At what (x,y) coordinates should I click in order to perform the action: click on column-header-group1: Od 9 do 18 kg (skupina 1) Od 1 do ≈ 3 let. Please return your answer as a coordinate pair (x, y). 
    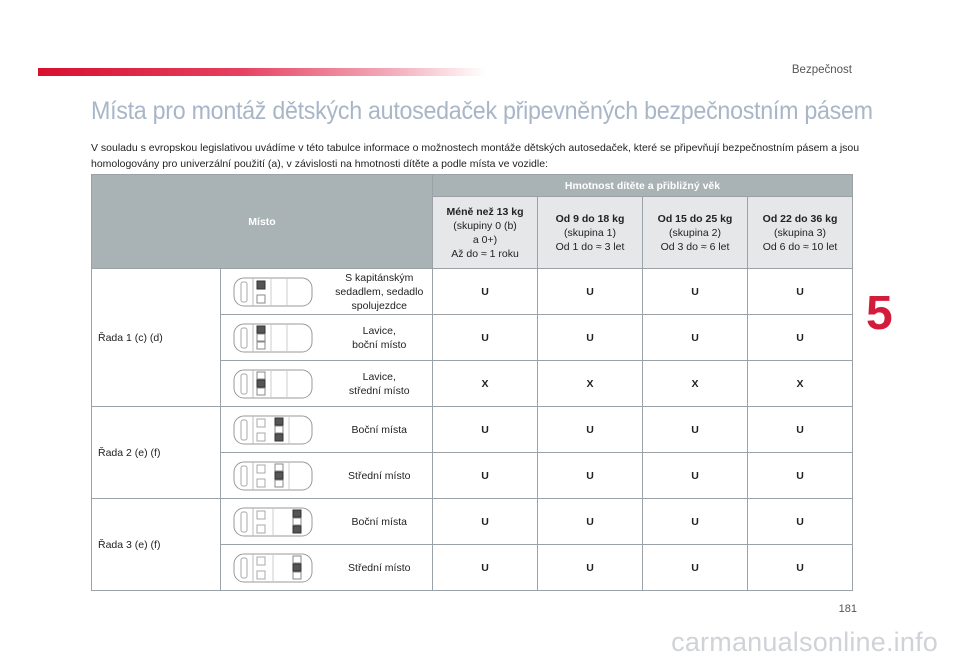
    Looking at the image, I should click on (590, 232).